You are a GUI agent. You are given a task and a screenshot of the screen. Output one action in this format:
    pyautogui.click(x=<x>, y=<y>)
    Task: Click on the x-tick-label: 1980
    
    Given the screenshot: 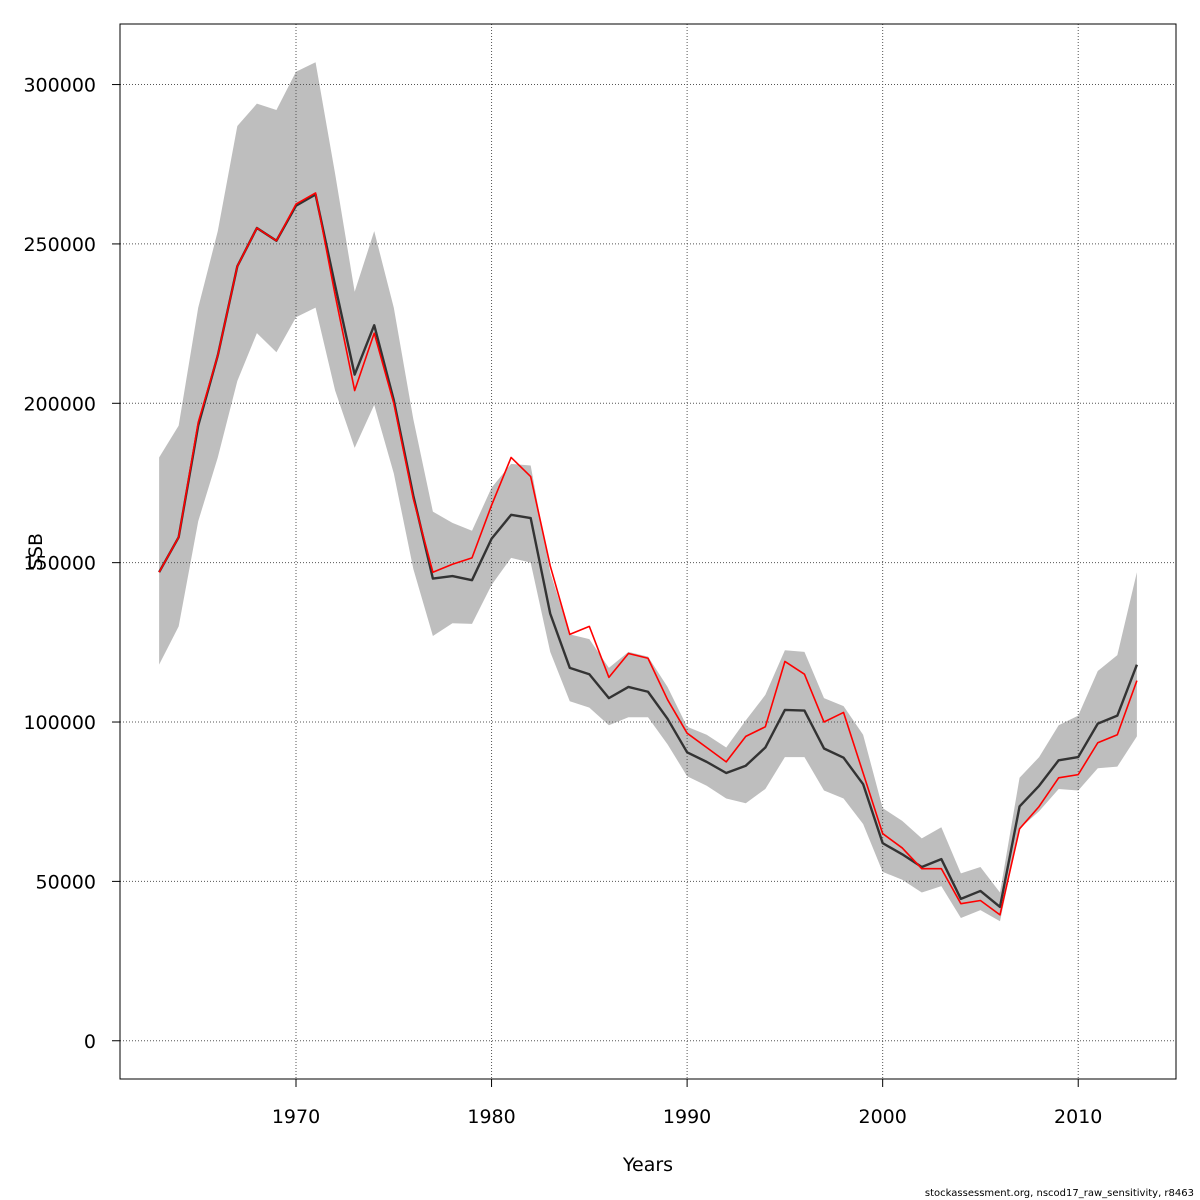 What is the action you would take?
    pyautogui.click(x=491, y=1117)
    